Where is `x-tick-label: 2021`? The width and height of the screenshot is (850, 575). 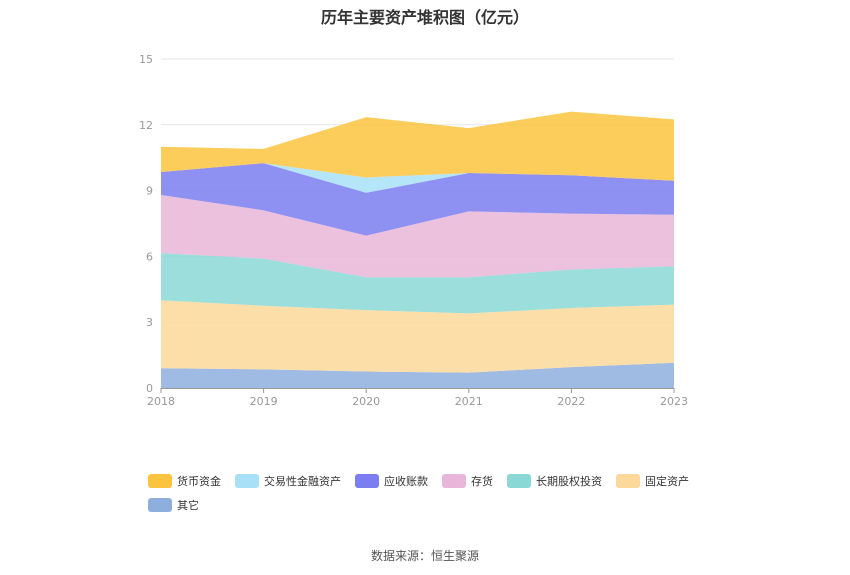 x-tick-label: 2021 is located at coordinates (469, 401).